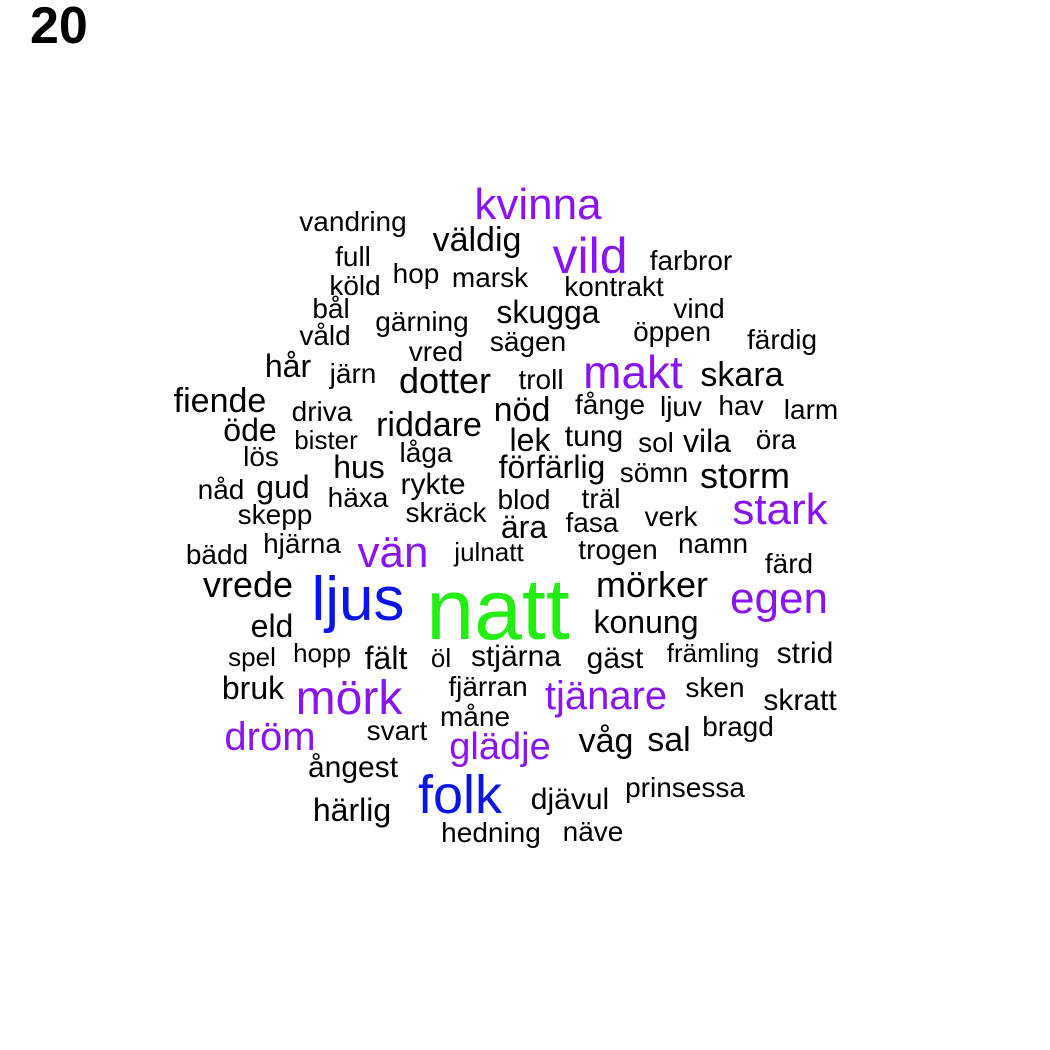 Image resolution: width=1050 pixels, height=1050 pixels. I want to click on word-bål: bål, so click(331, 308).